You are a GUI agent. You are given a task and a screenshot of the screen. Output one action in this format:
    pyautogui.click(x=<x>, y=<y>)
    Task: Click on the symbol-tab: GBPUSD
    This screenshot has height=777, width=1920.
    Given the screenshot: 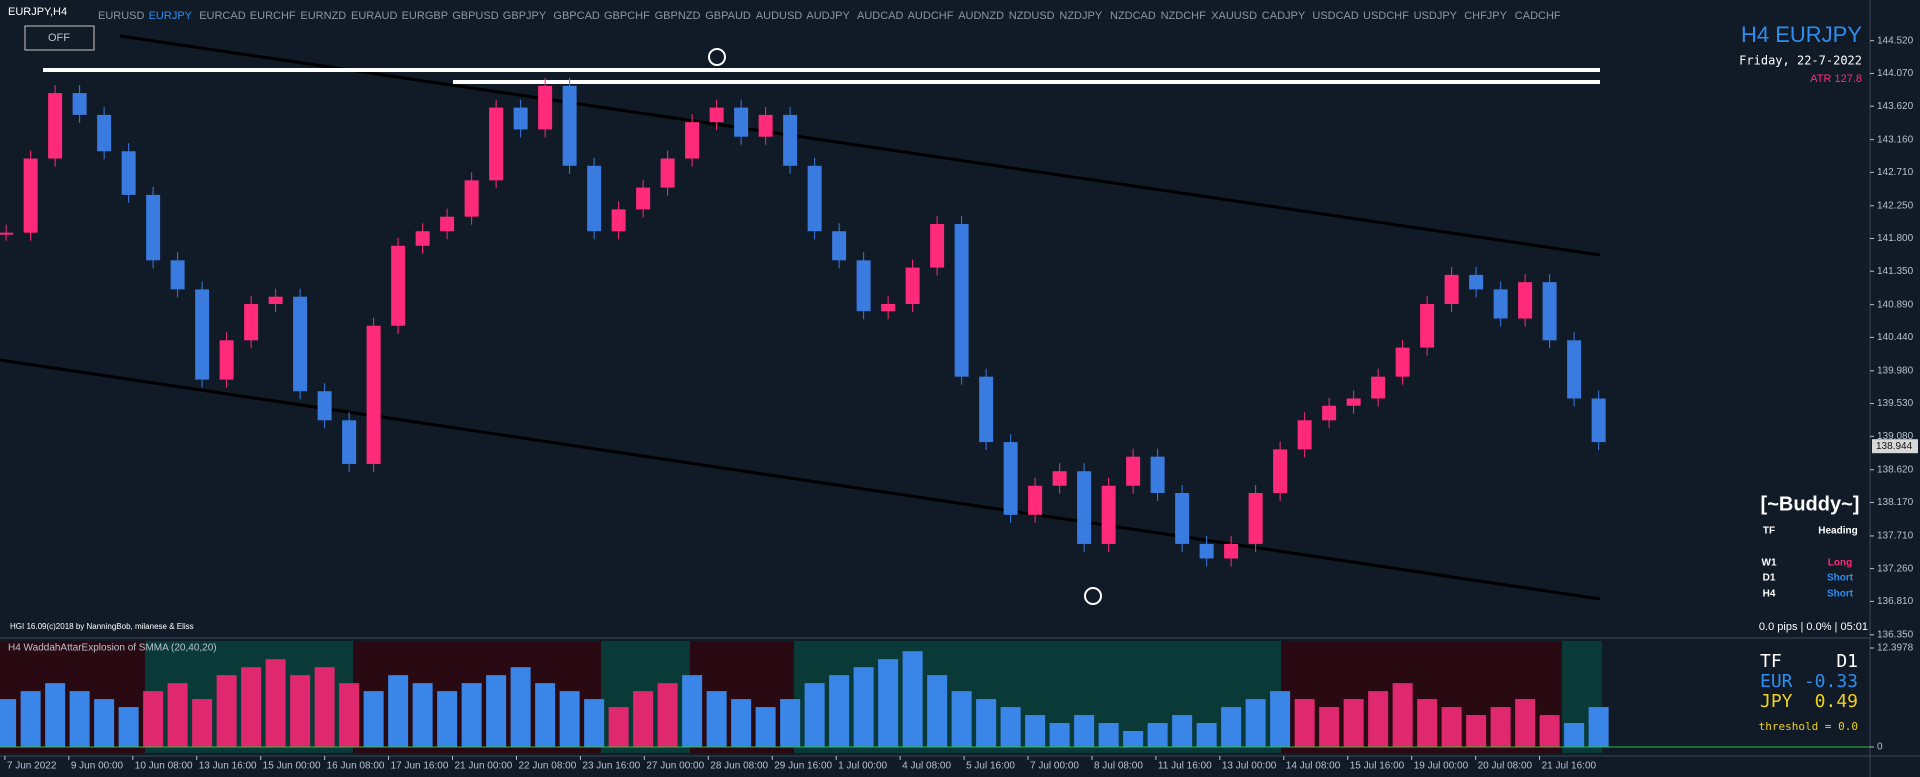 What is the action you would take?
    pyautogui.click(x=475, y=16)
    